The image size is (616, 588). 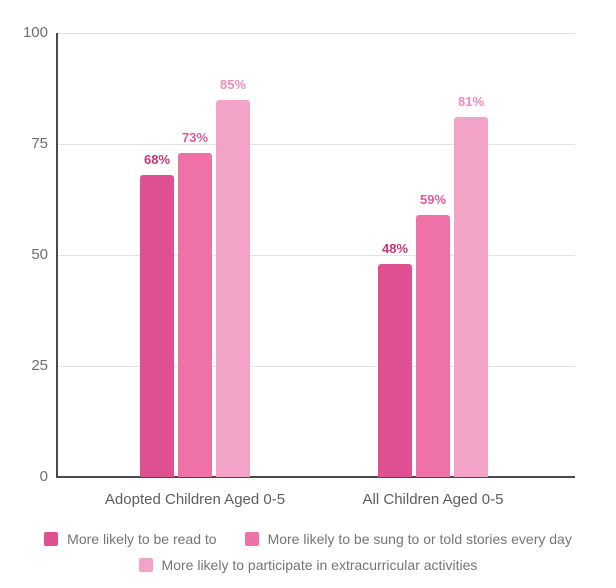 What do you see at coordinates (195, 137) in the screenshot?
I see `bar-value-label: 73%` at bounding box center [195, 137].